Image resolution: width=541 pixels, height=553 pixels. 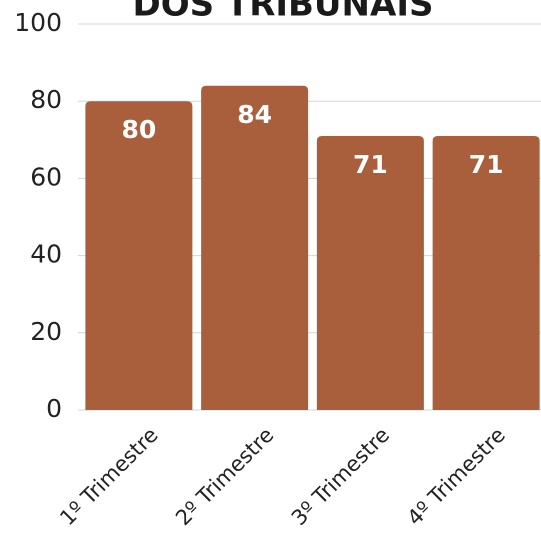 What do you see at coordinates (46, 176) in the screenshot?
I see `y-tick-label: 60` at bounding box center [46, 176].